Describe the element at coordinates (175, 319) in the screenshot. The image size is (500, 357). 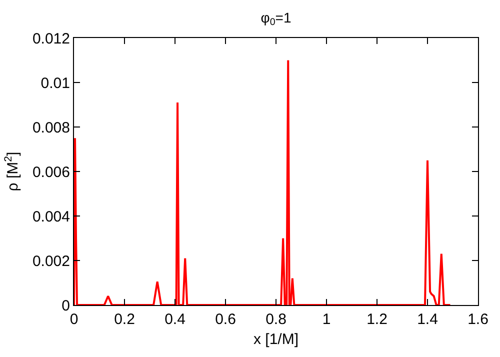
I see `x-tick-label: 0.4` at that location.